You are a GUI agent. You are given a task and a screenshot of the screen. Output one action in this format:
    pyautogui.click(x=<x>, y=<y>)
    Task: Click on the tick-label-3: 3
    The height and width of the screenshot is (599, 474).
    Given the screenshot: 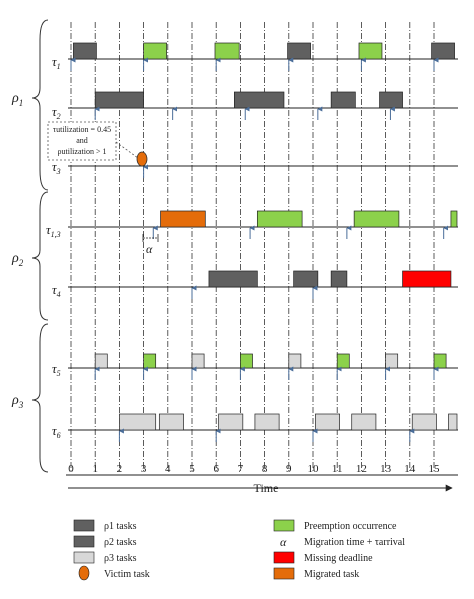 What is the action you would take?
    pyautogui.click(x=144, y=469)
    